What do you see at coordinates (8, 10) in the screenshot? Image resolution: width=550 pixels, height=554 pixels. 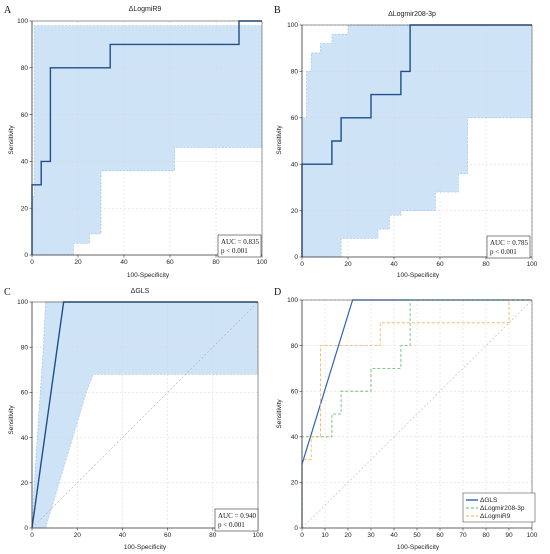 I see `panel-letter-a: A` at bounding box center [8, 10].